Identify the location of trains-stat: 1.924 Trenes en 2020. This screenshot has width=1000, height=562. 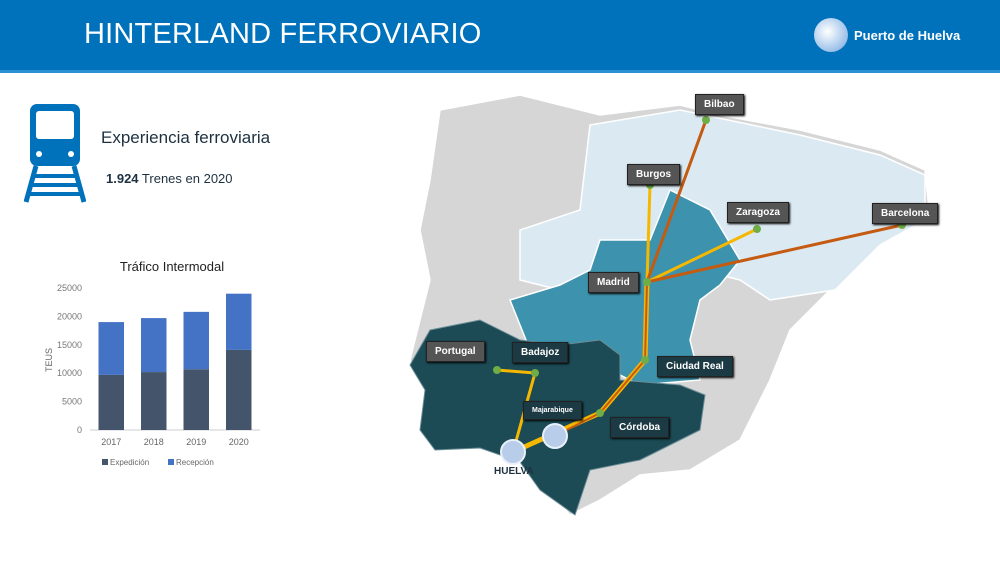
(169, 178).